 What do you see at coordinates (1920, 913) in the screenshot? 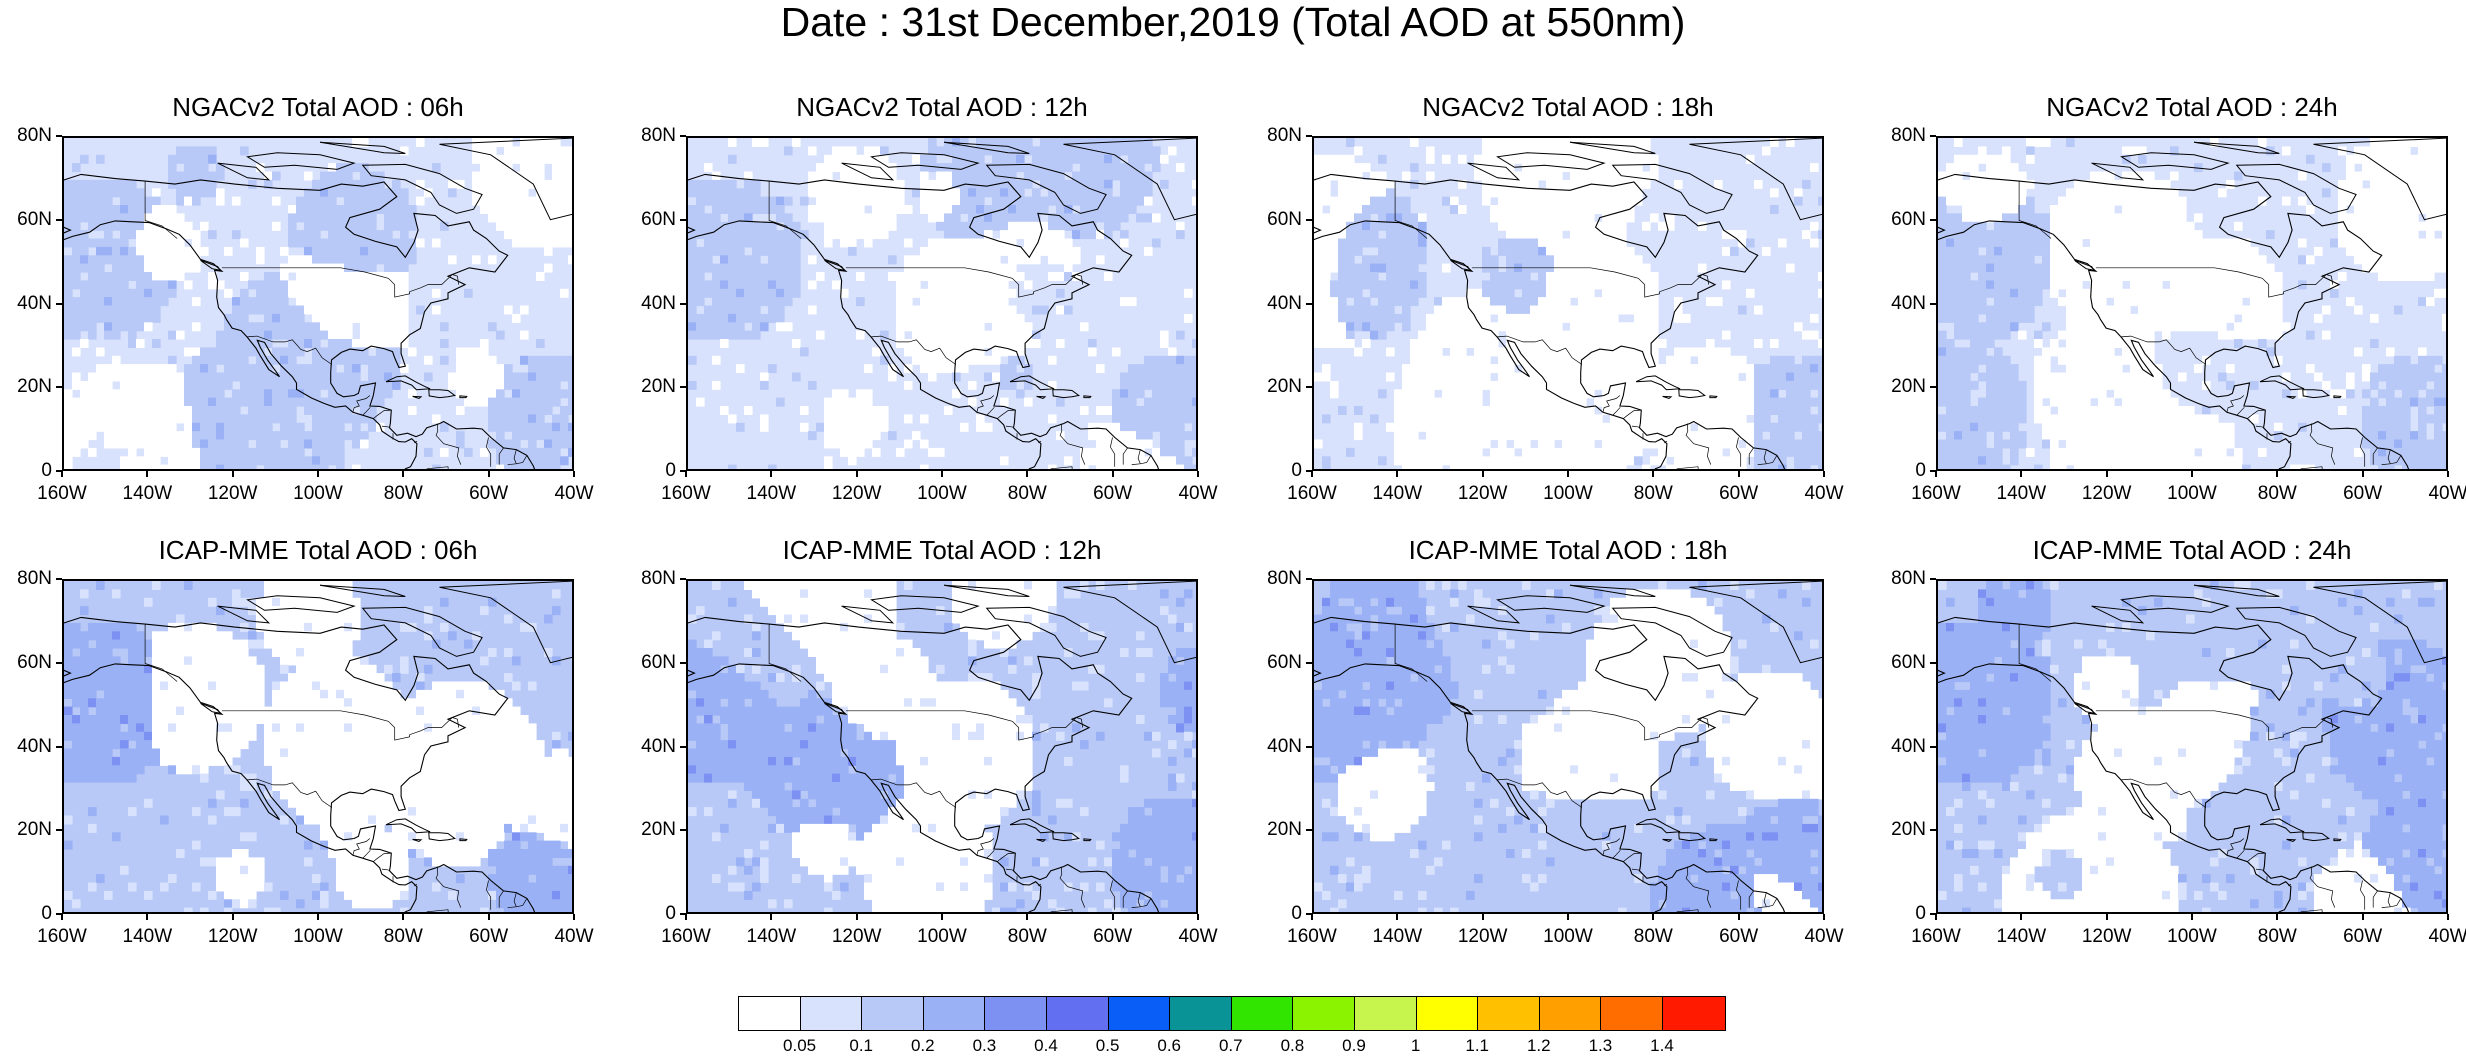
I see `lat-tick-label: 0` at bounding box center [1920, 913].